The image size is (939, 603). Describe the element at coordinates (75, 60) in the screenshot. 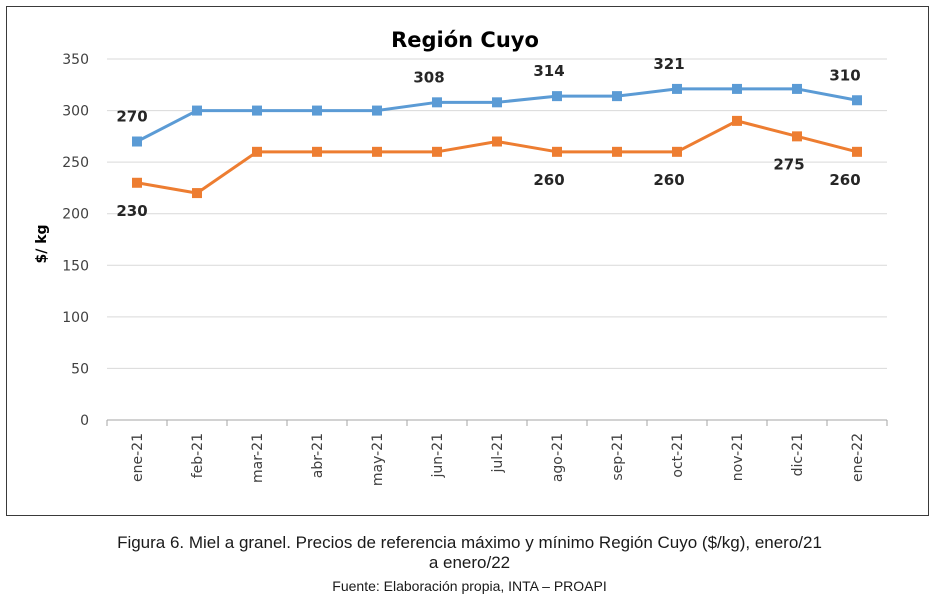

I see `y-tick-label-350: 350` at that location.